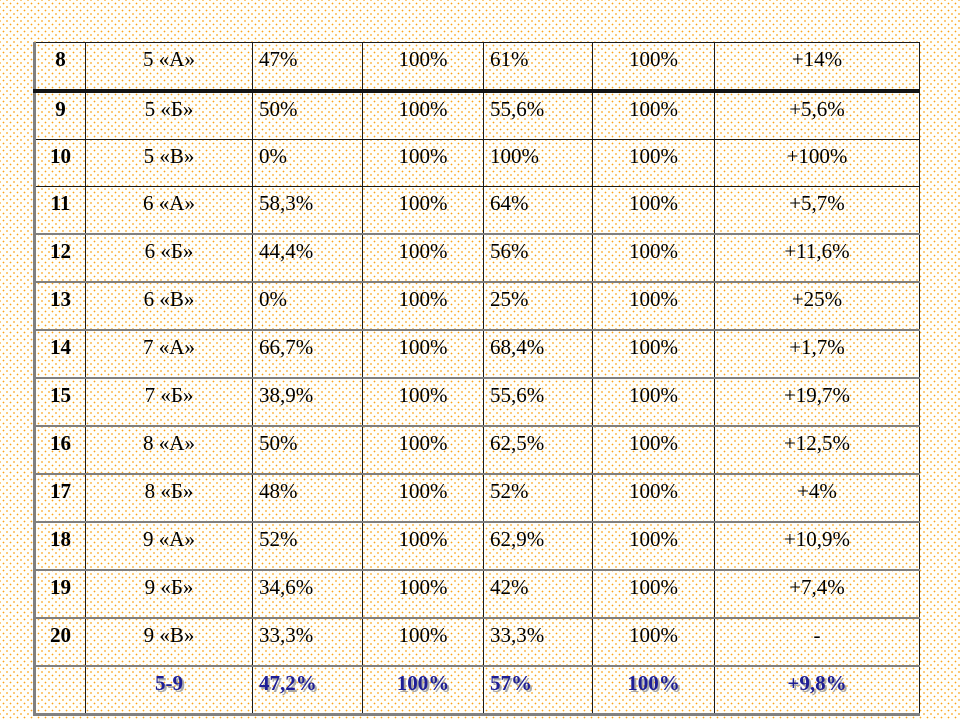  Describe the element at coordinates (538, 691) in the screenshot. I see `total-cell: 57%` at that location.